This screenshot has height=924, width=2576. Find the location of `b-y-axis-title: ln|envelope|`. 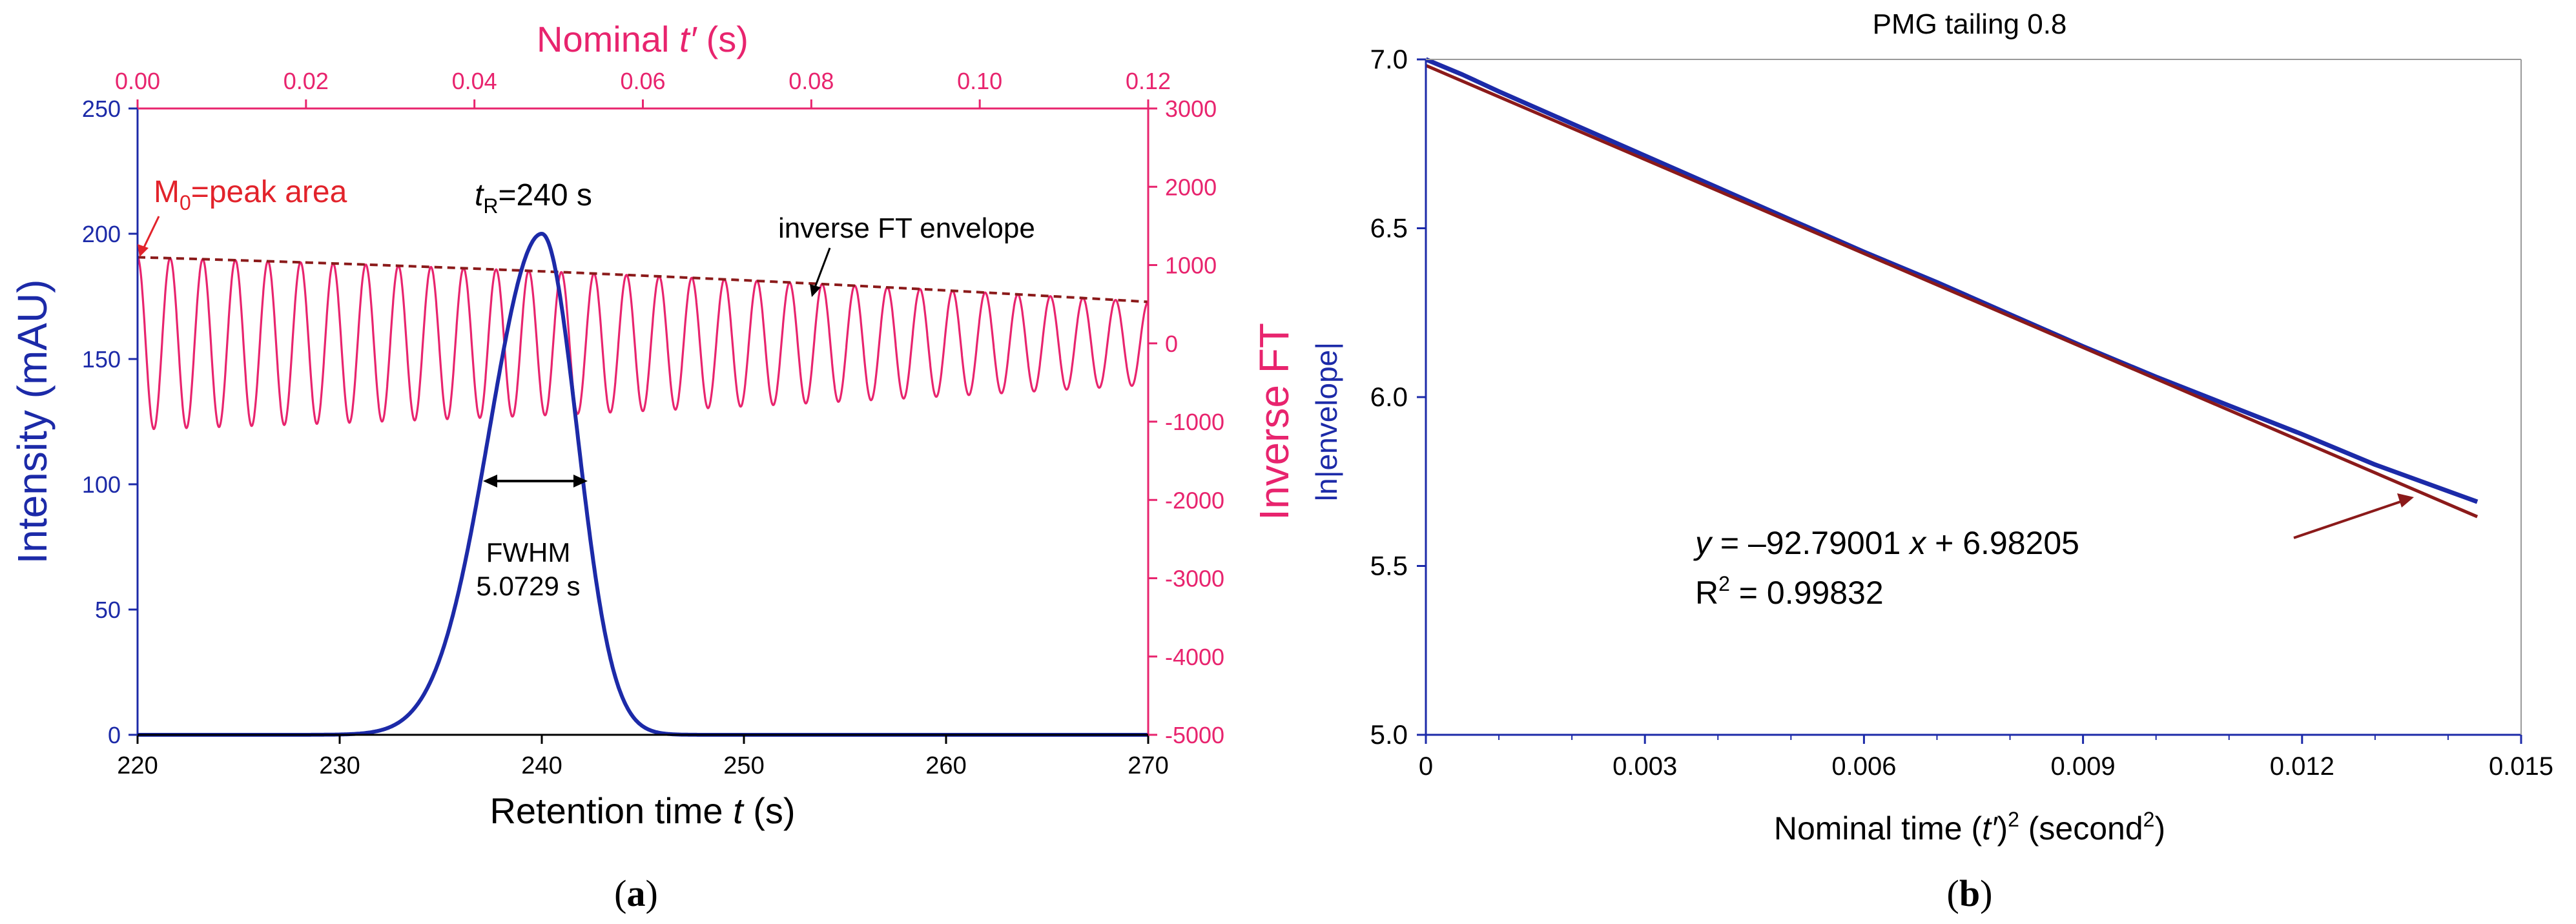

b-y-axis-title: ln|envelope| is located at coordinates (1326, 421).